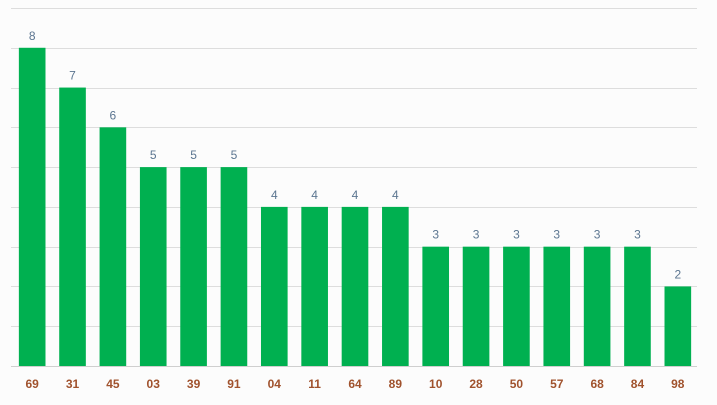  What do you see at coordinates (314, 195) in the screenshot?
I see `value-label-11: 4` at bounding box center [314, 195].